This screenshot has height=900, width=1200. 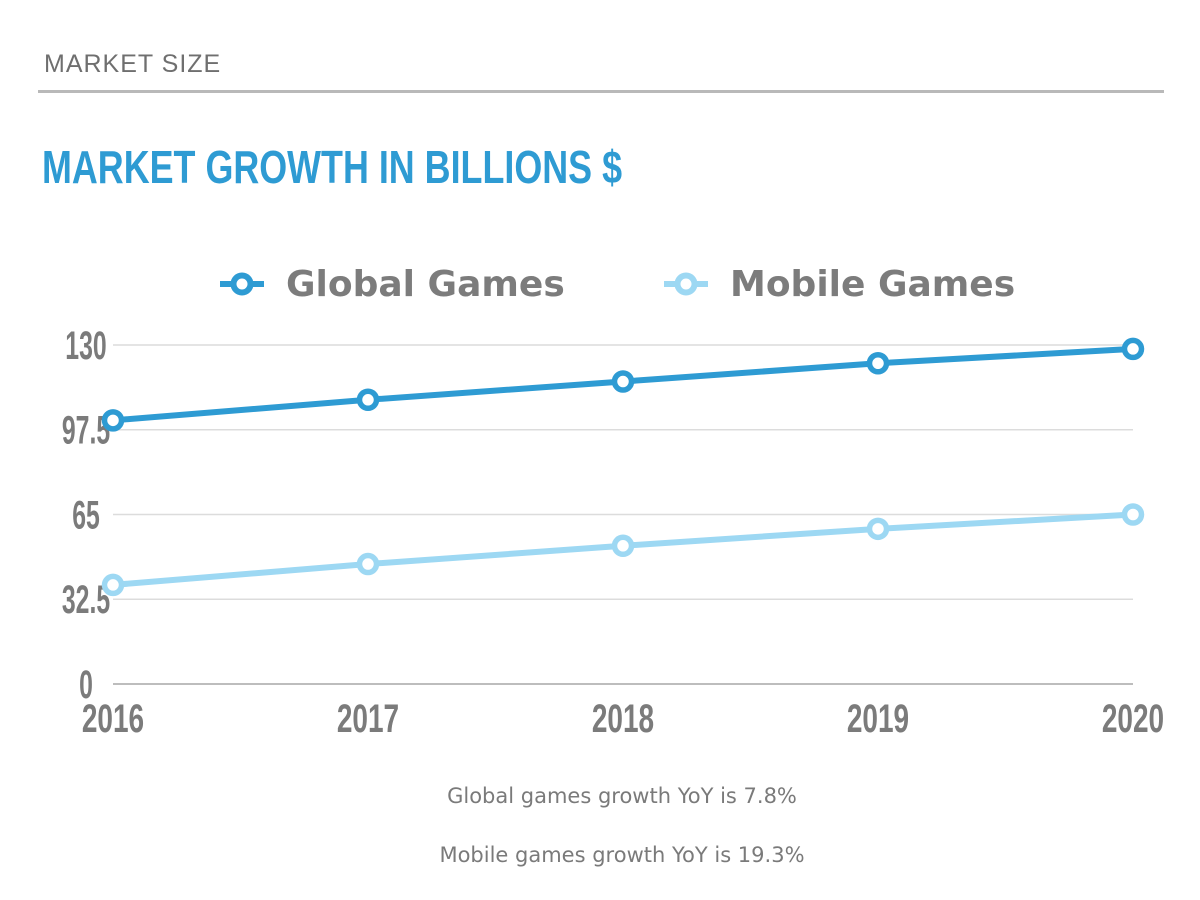 What do you see at coordinates (622, 796) in the screenshot?
I see `note-global-growth: Global games growth YoY is 7.8%` at bounding box center [622, 796].